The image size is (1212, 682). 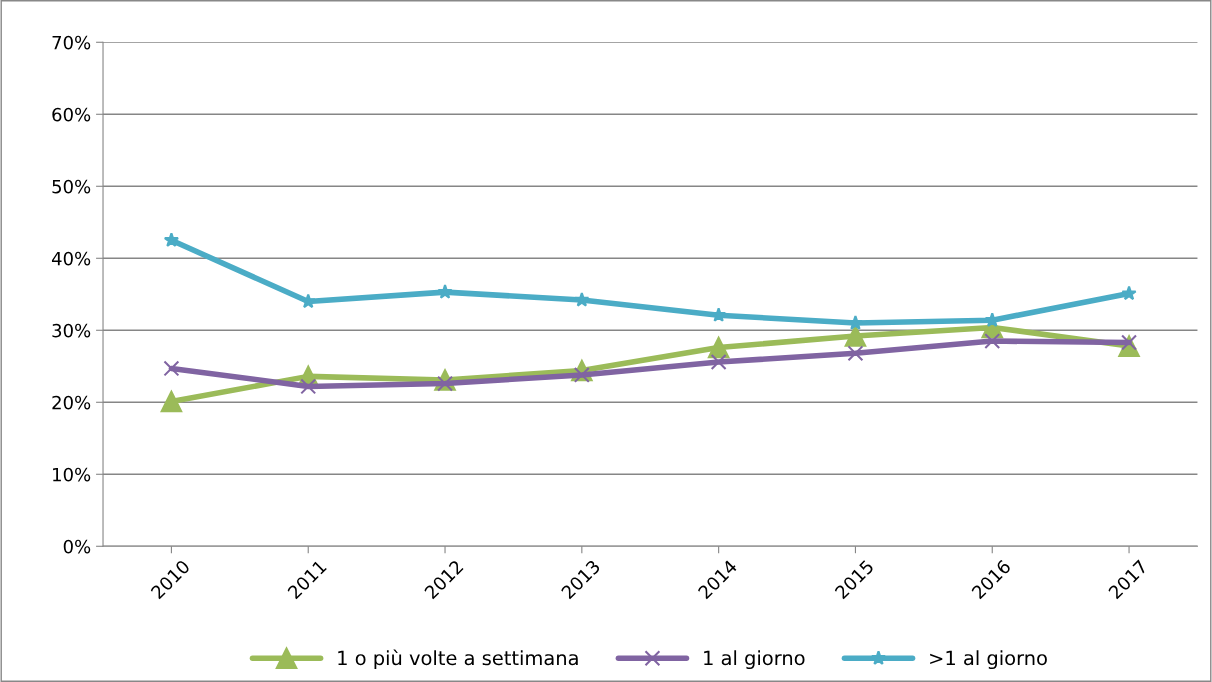 I want to click on y-tick-label: 20%, so click(x=71, y=402).